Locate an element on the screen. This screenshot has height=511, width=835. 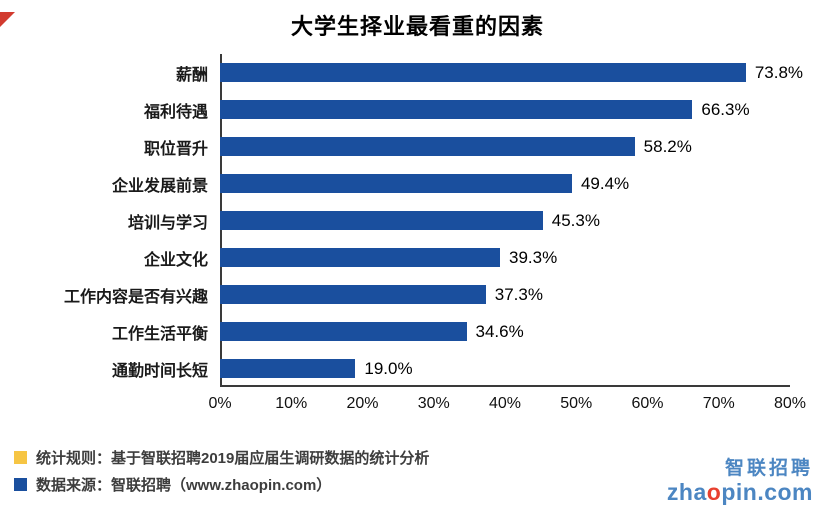
logo-domain-prefix: zha is located at coordinates (686, 491).